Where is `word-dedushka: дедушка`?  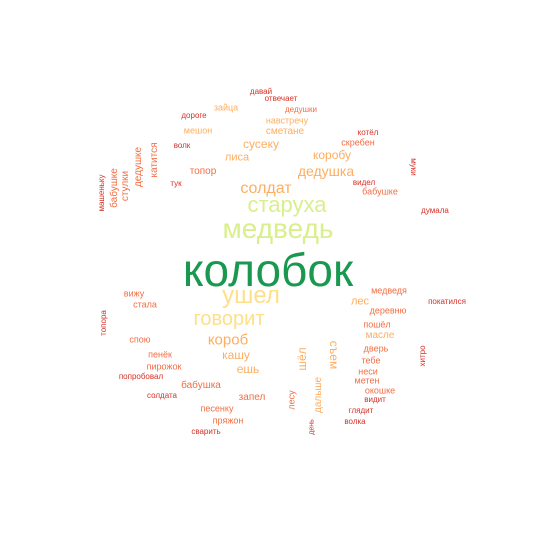
word-dedushka: дедушка is located at coordinates (326, 171).